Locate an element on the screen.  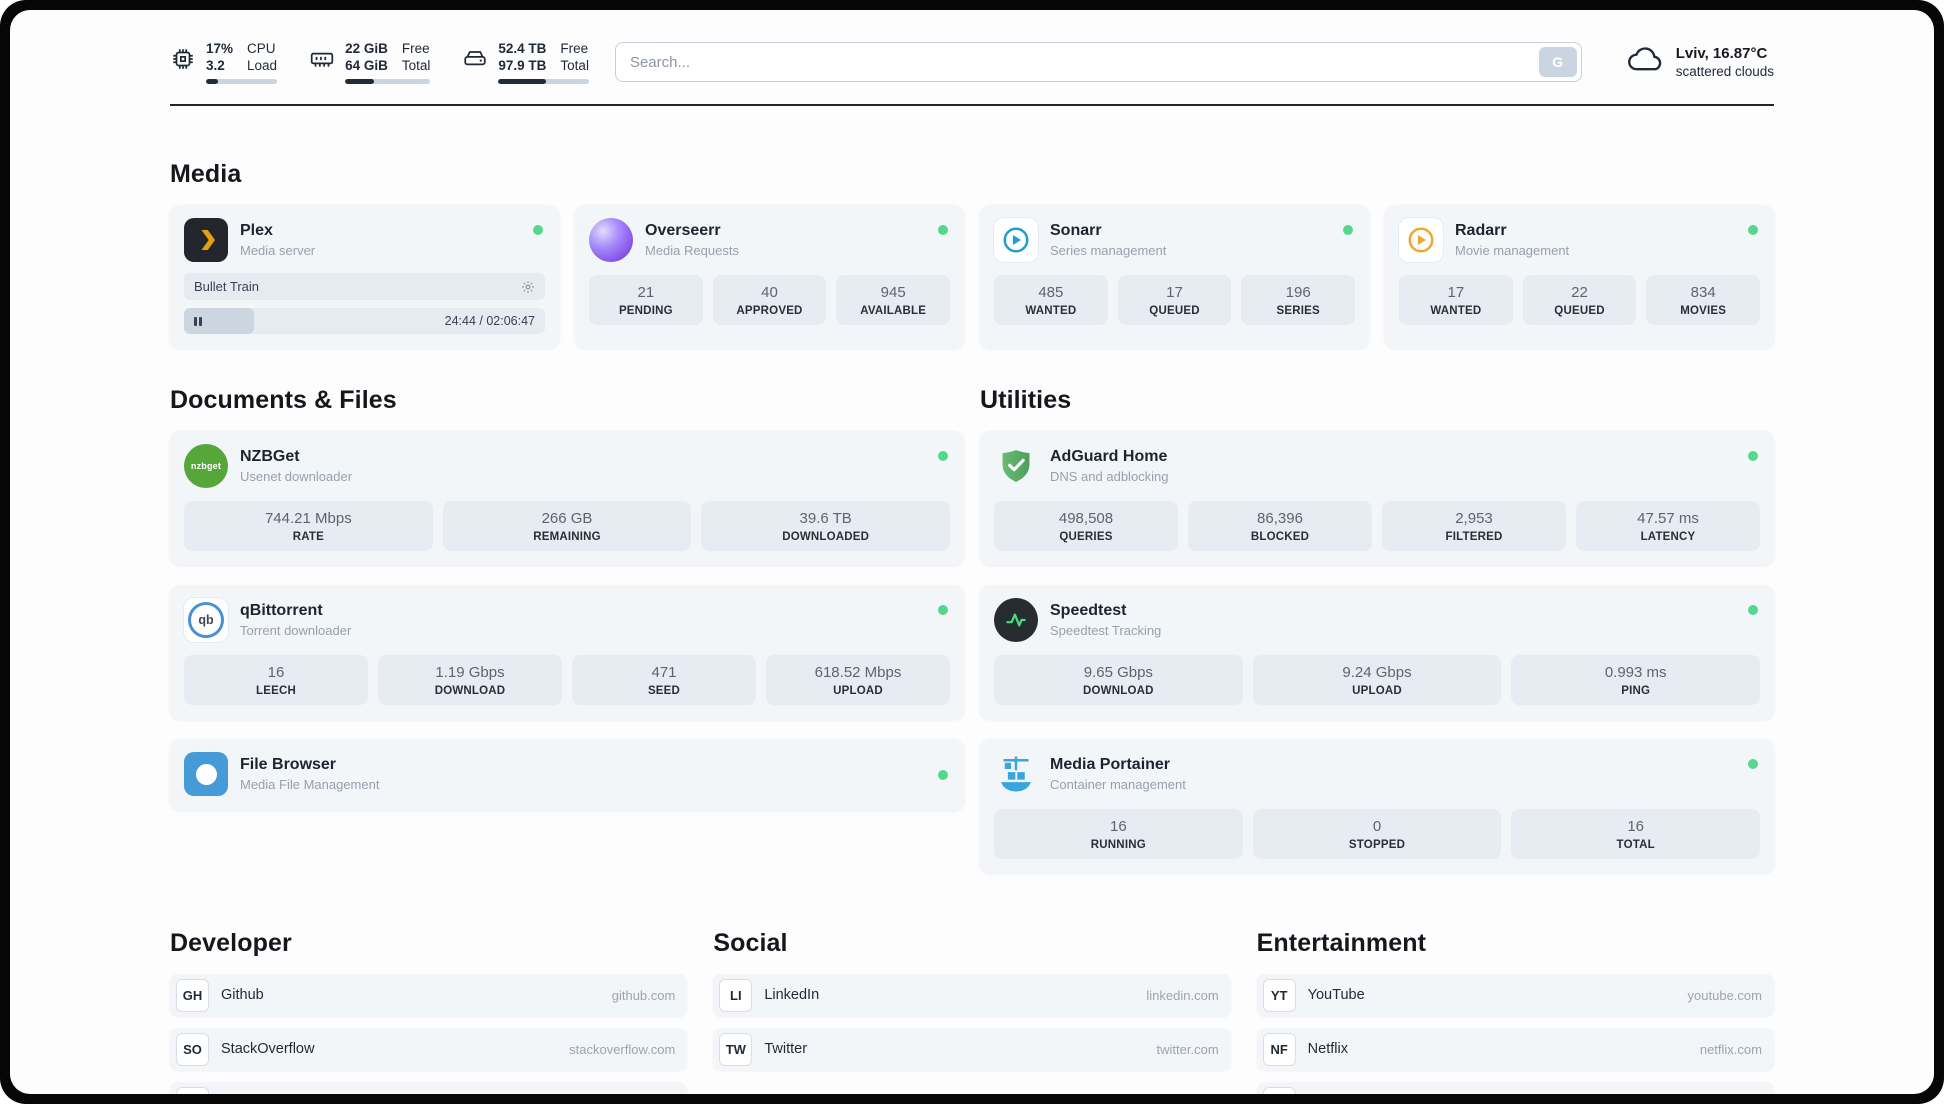
now-playing-row: Bullet Train is located at coordinates (364, 286).